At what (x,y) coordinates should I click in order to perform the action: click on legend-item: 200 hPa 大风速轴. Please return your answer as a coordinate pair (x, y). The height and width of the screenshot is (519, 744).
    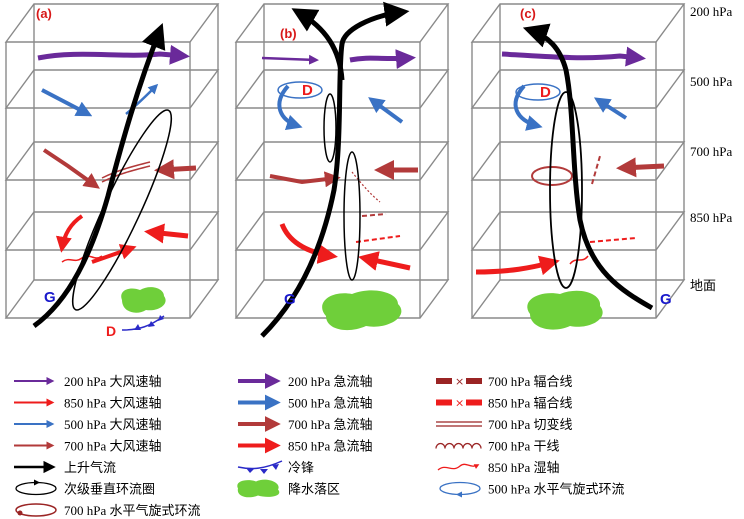
    Looking at the image, I should click on (88, 381).